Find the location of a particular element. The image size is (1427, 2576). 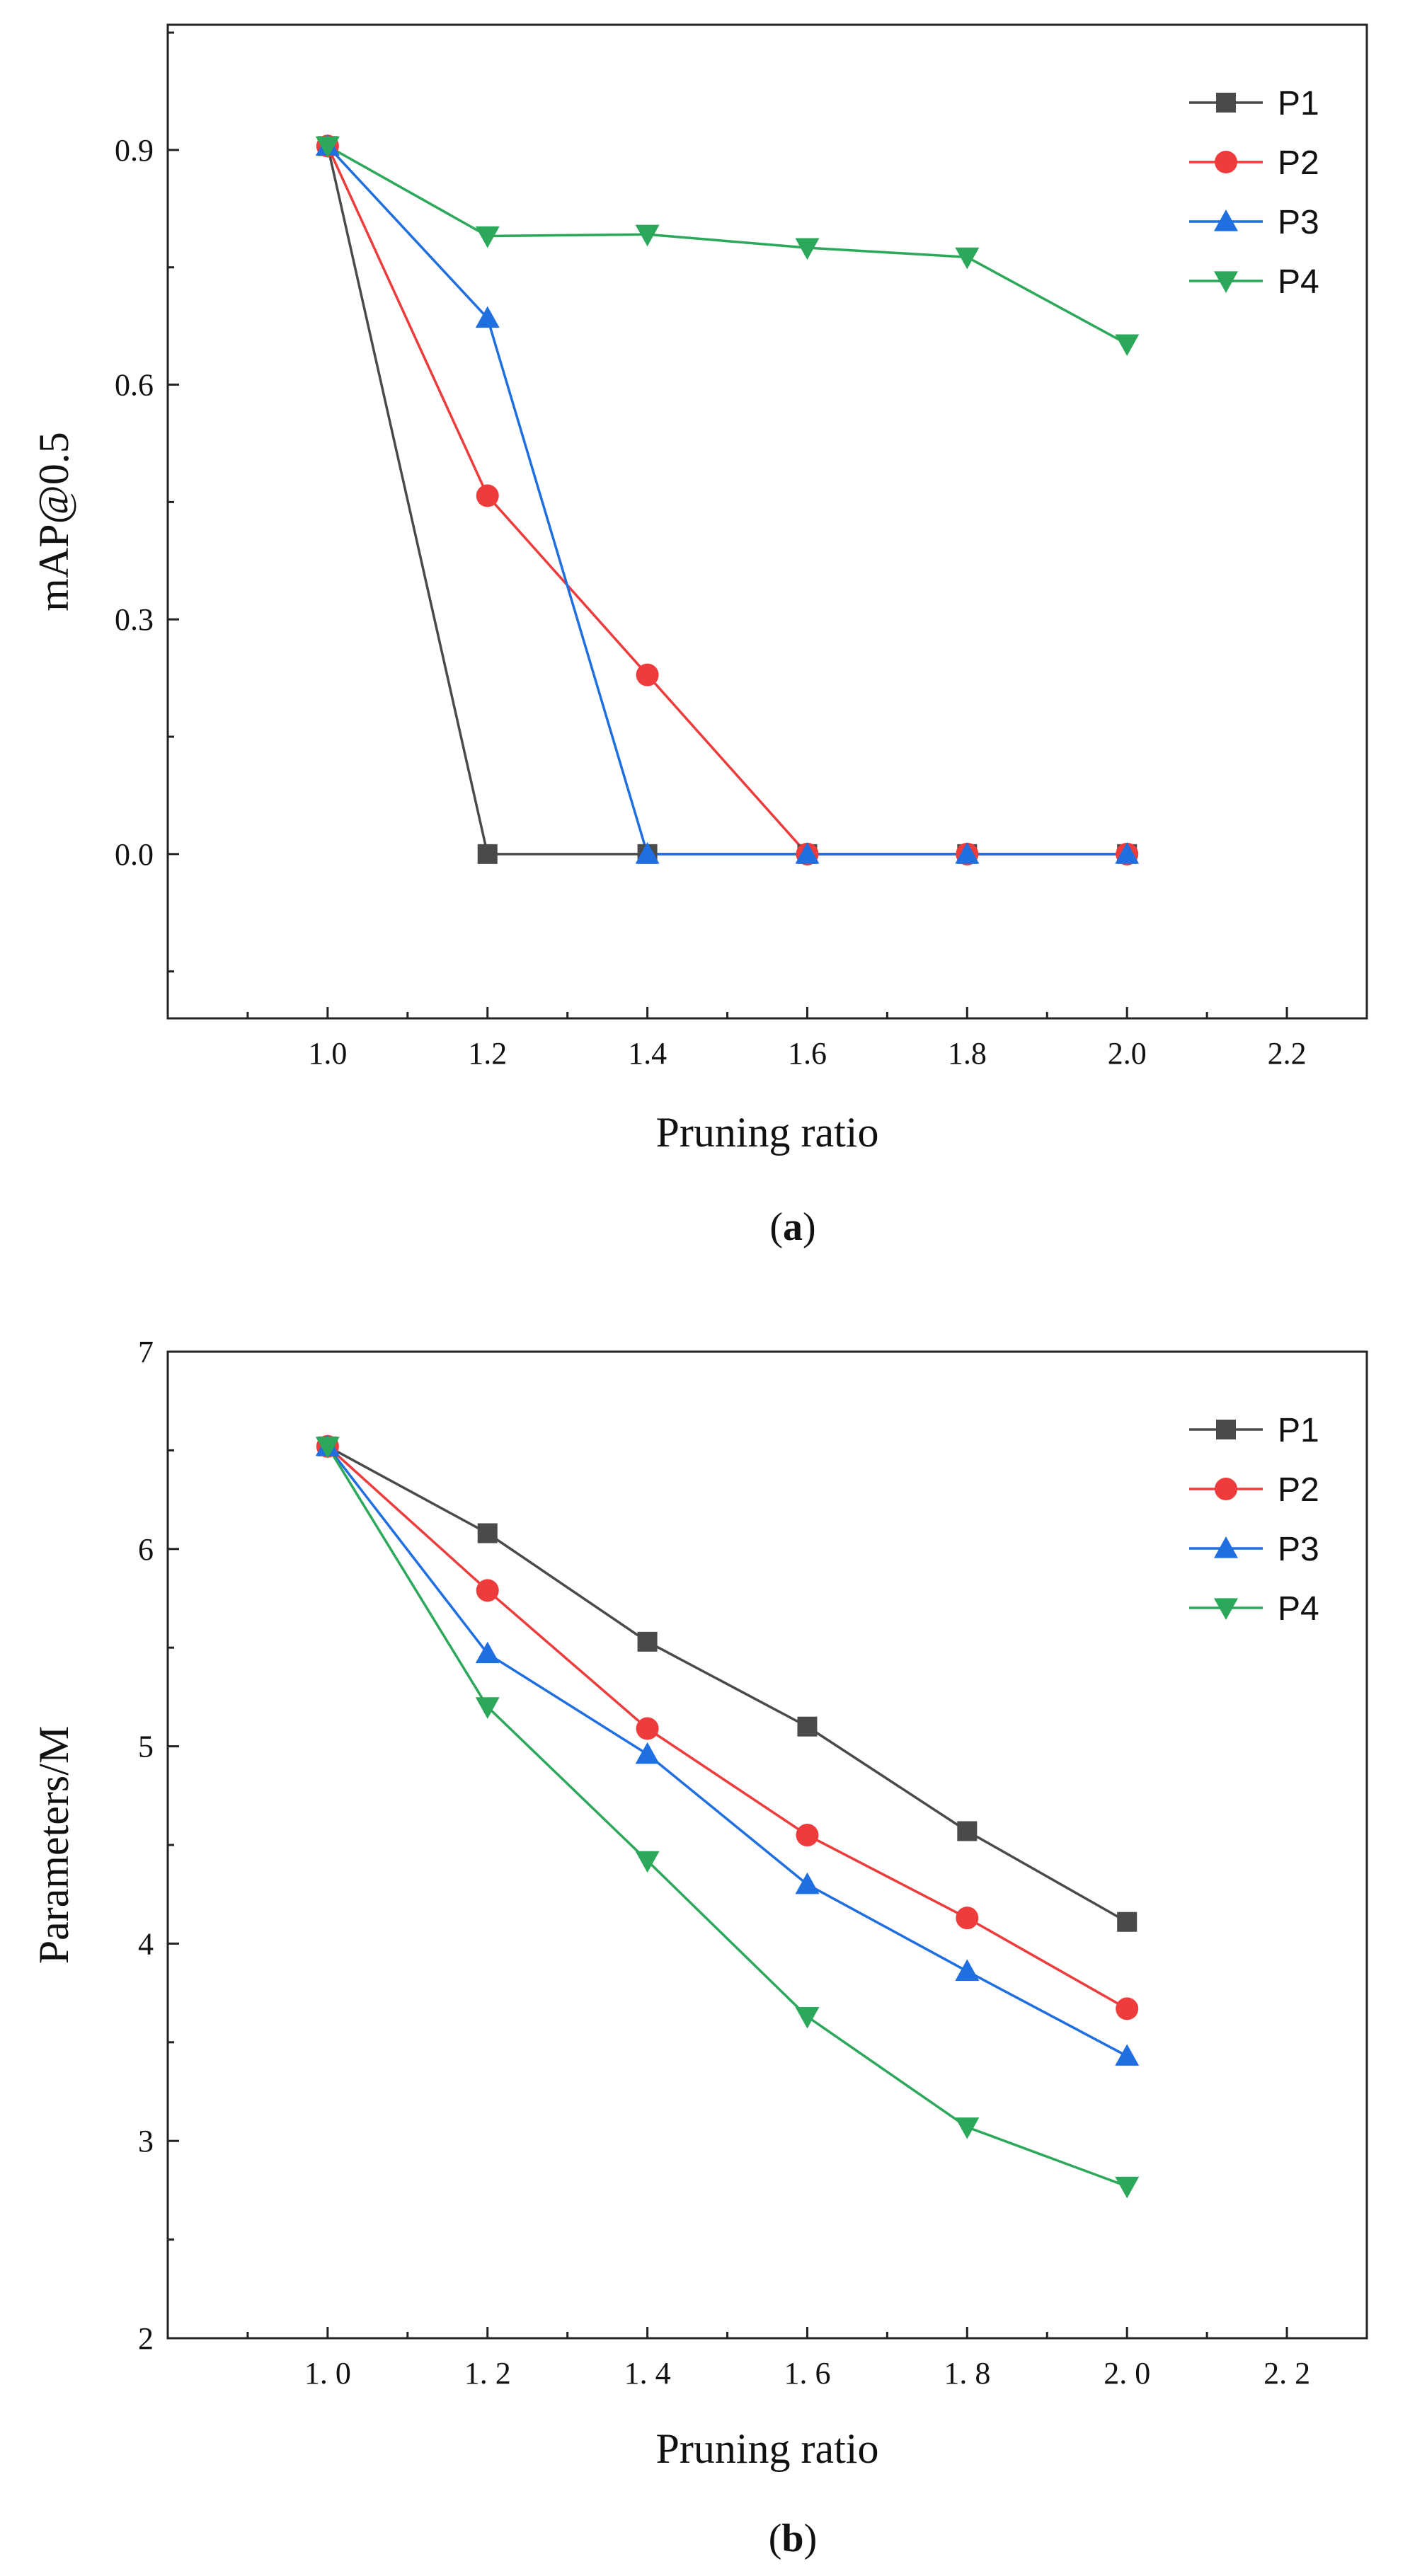

x-tick-label: 1. 4 is located at coordinates (648, 2373).